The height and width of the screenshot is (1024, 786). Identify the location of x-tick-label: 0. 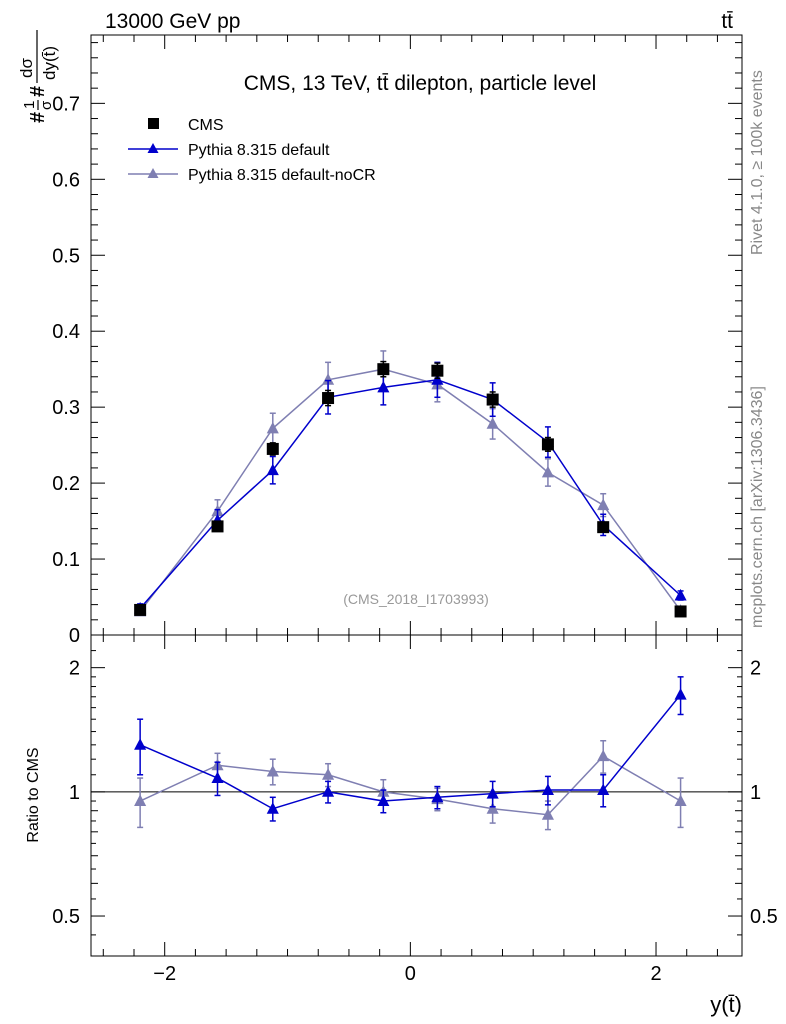
(410, 974).